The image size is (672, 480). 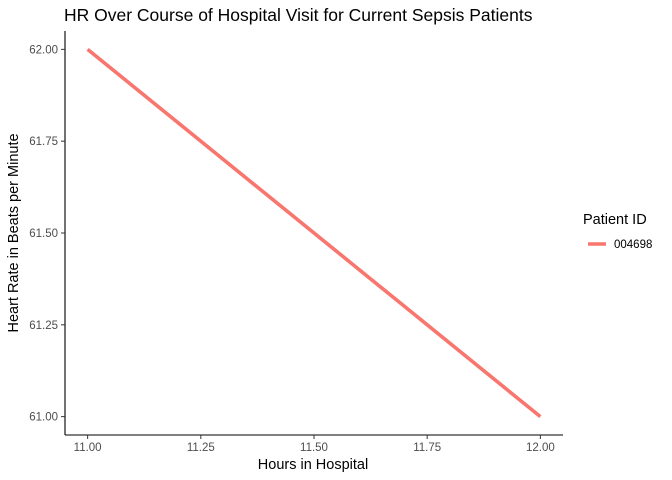 I want to click on legend-item: 004698, so click(x=620, y=245).